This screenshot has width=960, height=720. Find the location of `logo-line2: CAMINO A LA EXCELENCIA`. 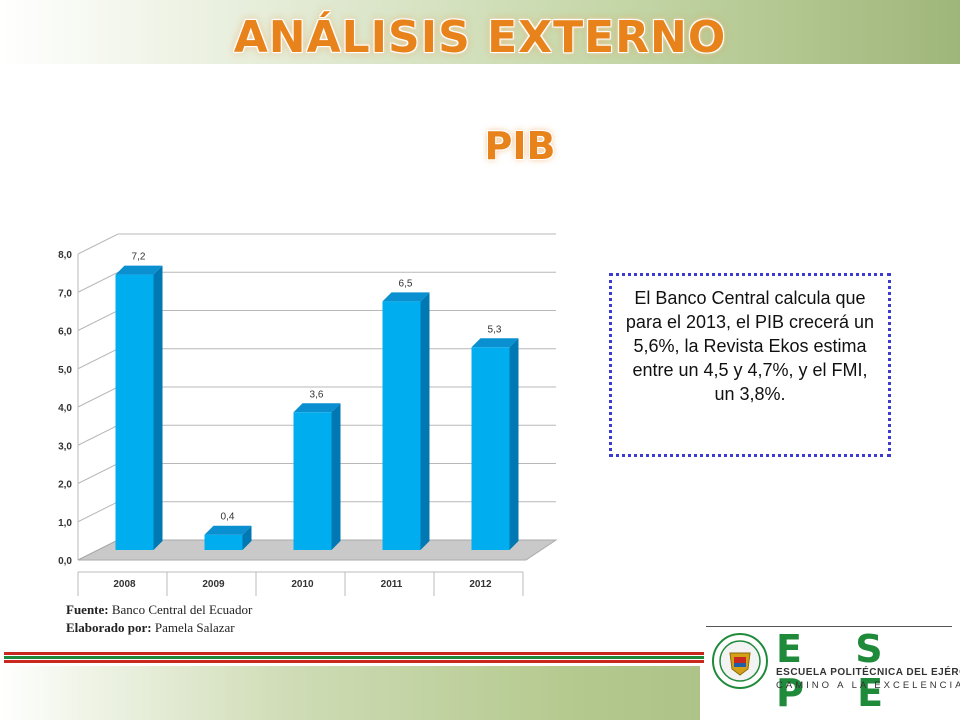

logo-line2: CAMINO A LA EXCELENCIA is located at coordinates (868, 685).